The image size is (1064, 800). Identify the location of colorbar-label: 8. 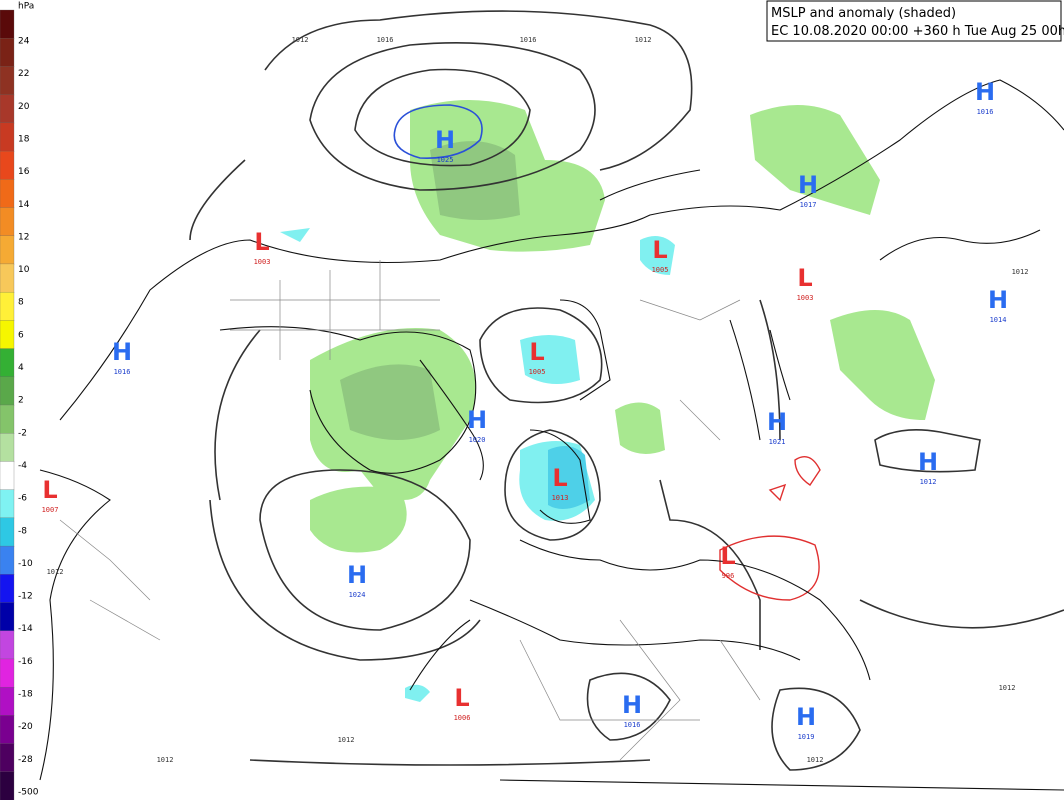
(21, 303).